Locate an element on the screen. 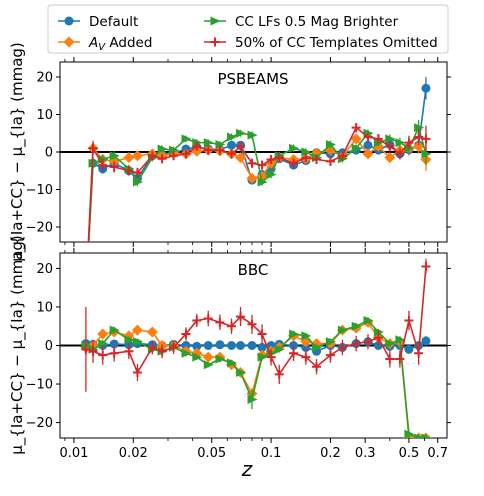 The width and height of the screenshot is (484, 496). legend-label: AV Added is located at coordinates (120, 44).